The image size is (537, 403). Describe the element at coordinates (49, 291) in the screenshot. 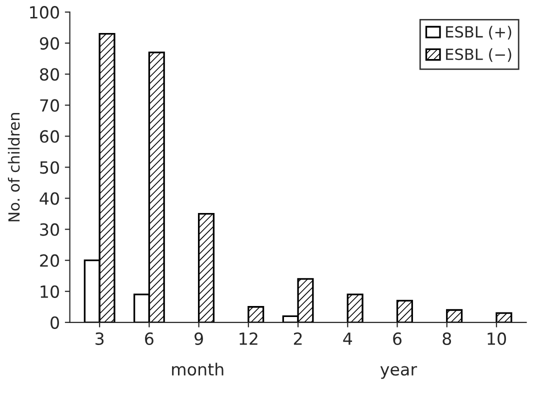

I see `y-tick-label: 10` at that location.